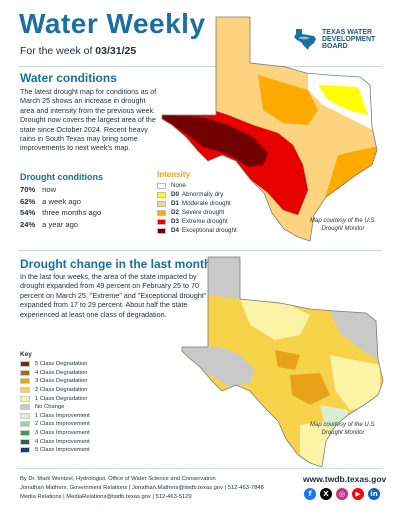 The height and width of the screenshot is (518, 400). I want to click on legend-code: D4, so click(175, 230).